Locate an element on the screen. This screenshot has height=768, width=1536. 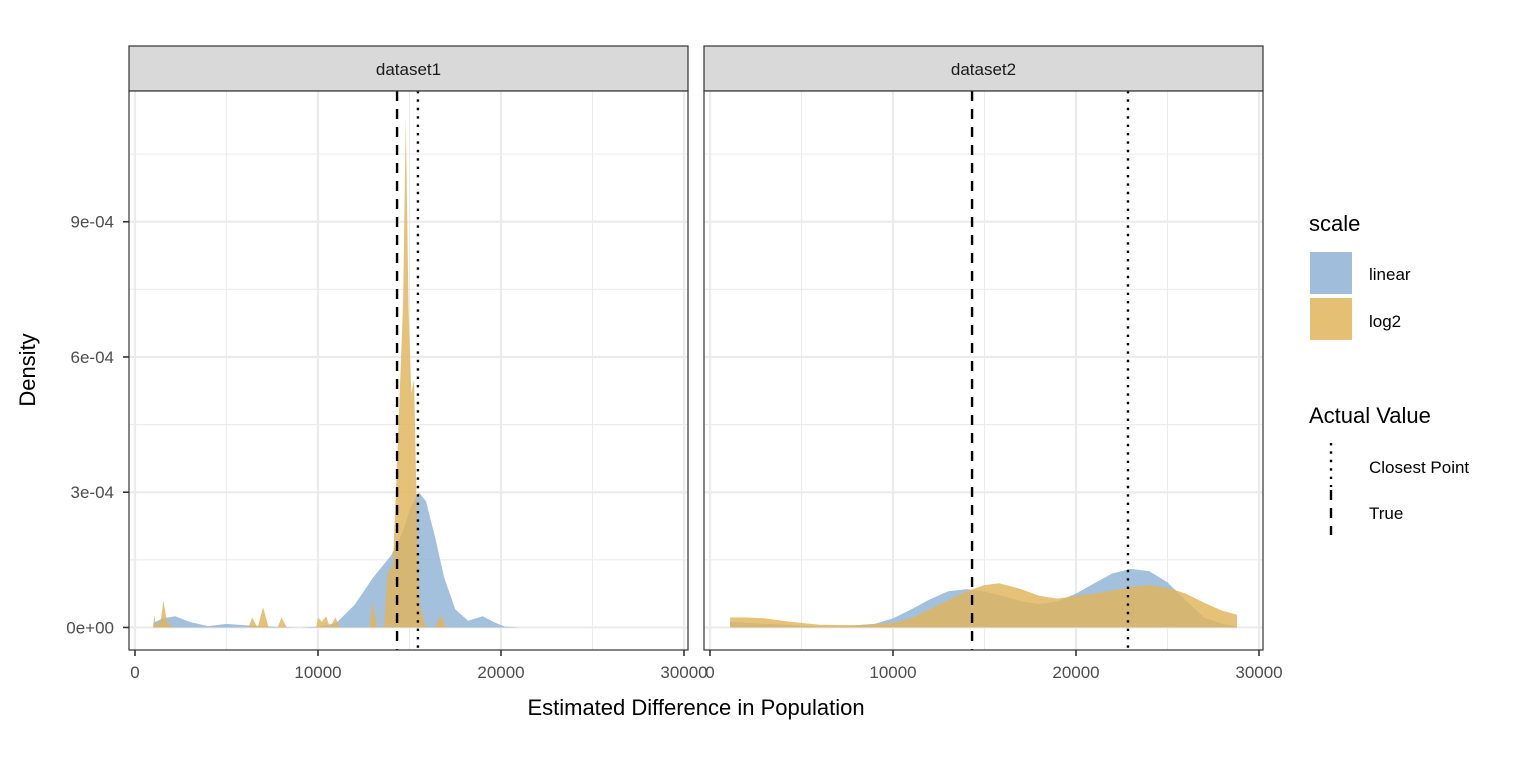
legend-label-closest-point: Closest Point is located at coordinates (1419, 467).